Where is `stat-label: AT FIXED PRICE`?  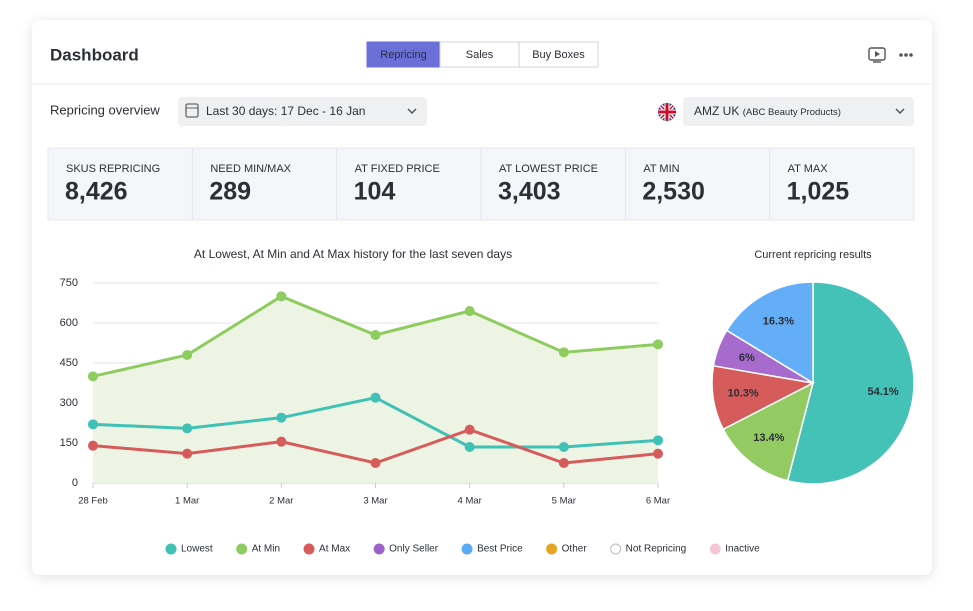
stat-label: AT FIXED PRICE is located at coordinates (397, 169).